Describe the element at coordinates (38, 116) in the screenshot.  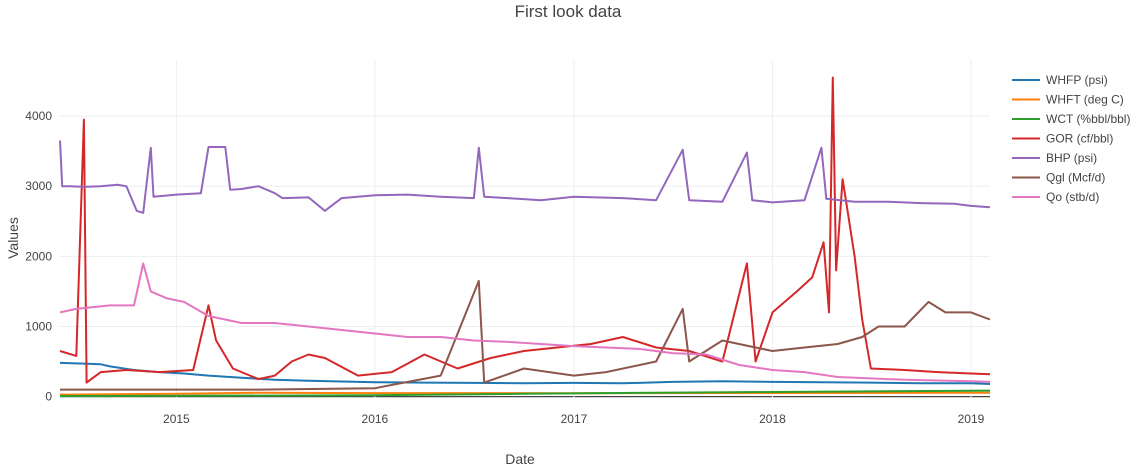
I see `y-tick-label: 4000` at that location.